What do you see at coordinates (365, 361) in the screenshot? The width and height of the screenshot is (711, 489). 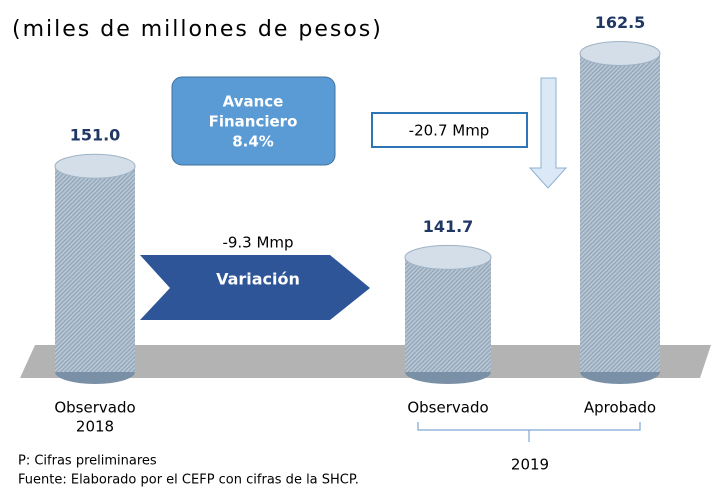 I see `floor` at bounding box center [365, 361].